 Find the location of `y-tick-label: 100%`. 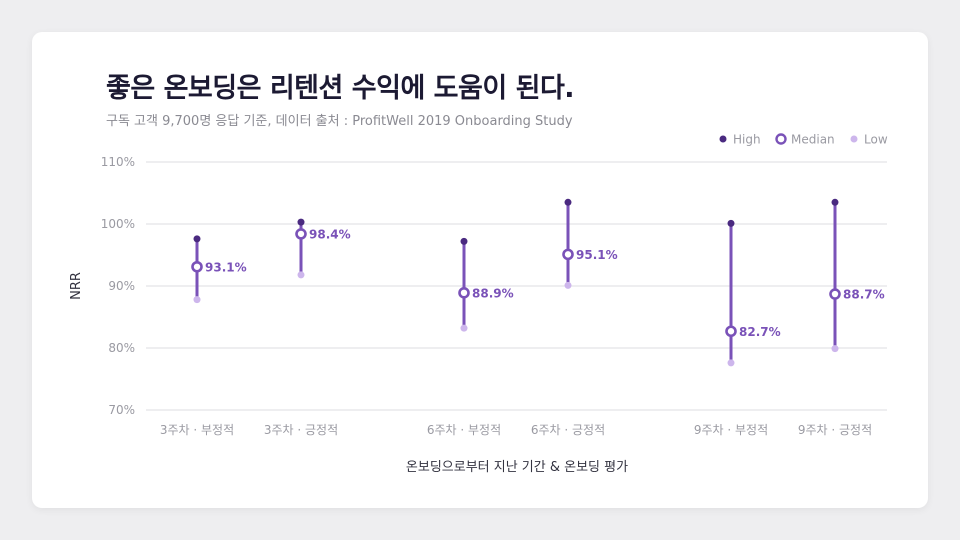

y-tick-label: 100% is located at coordinates (118, 224).